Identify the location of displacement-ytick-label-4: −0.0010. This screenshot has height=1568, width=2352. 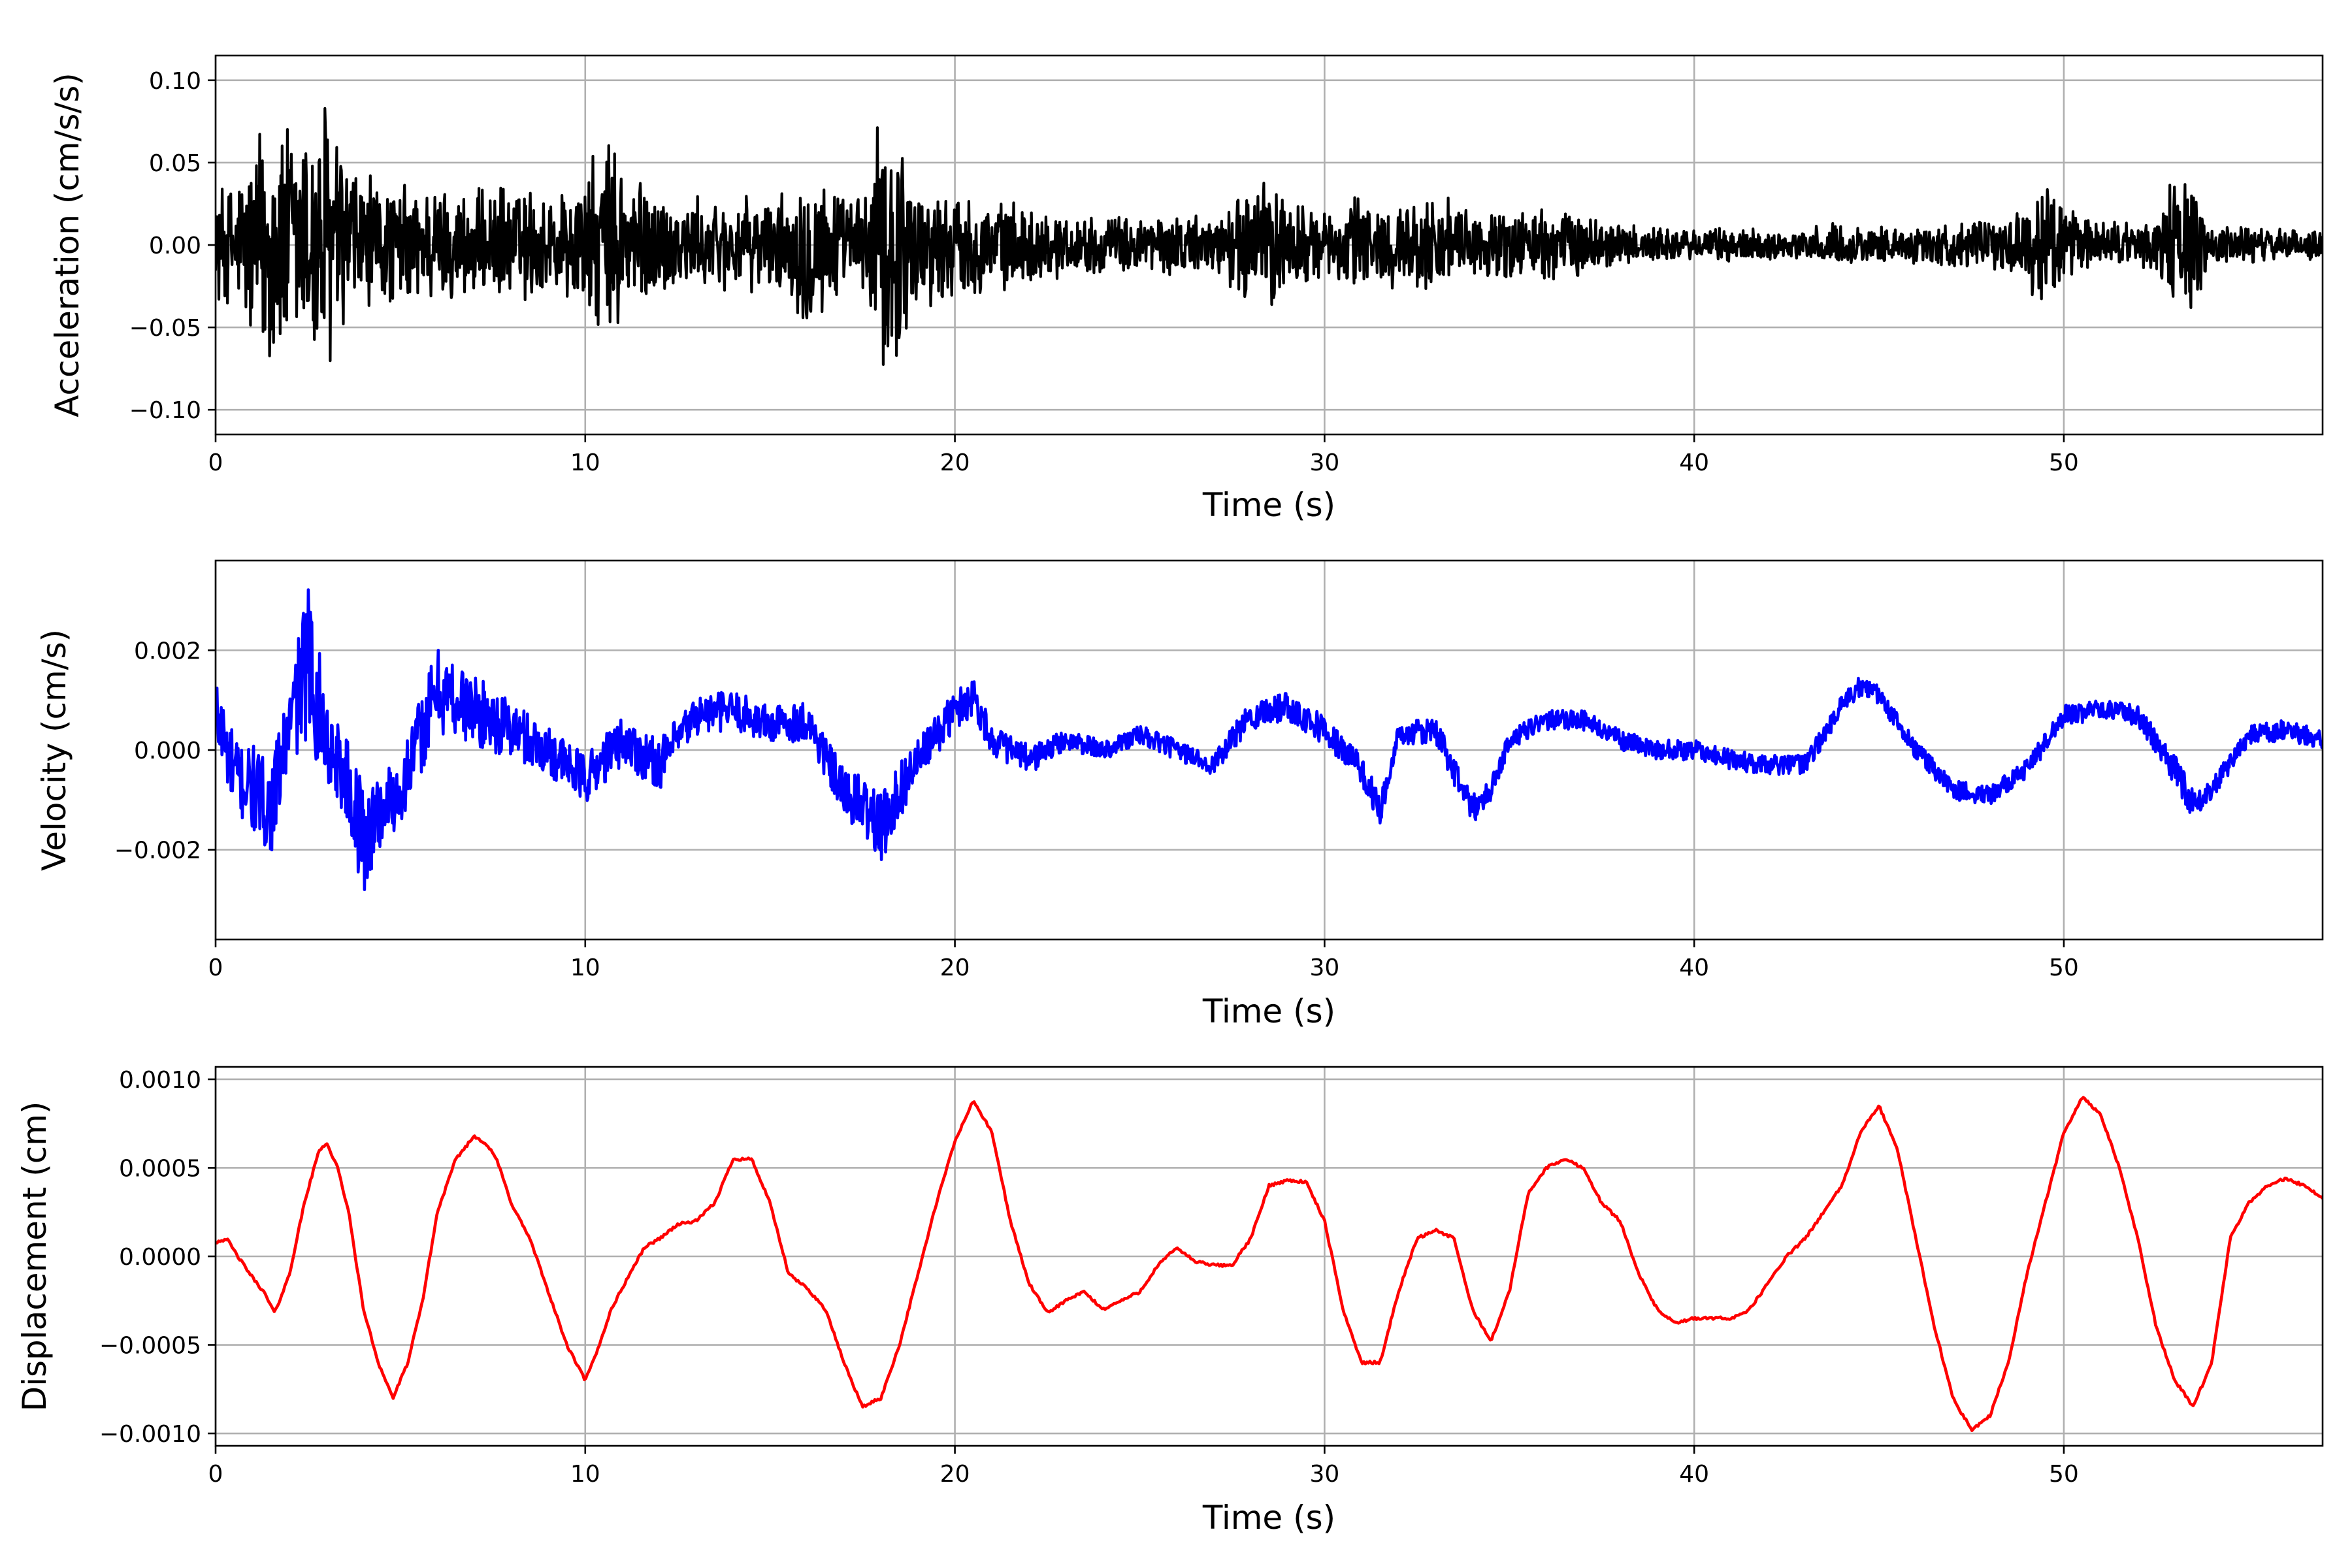
(150, 1434).